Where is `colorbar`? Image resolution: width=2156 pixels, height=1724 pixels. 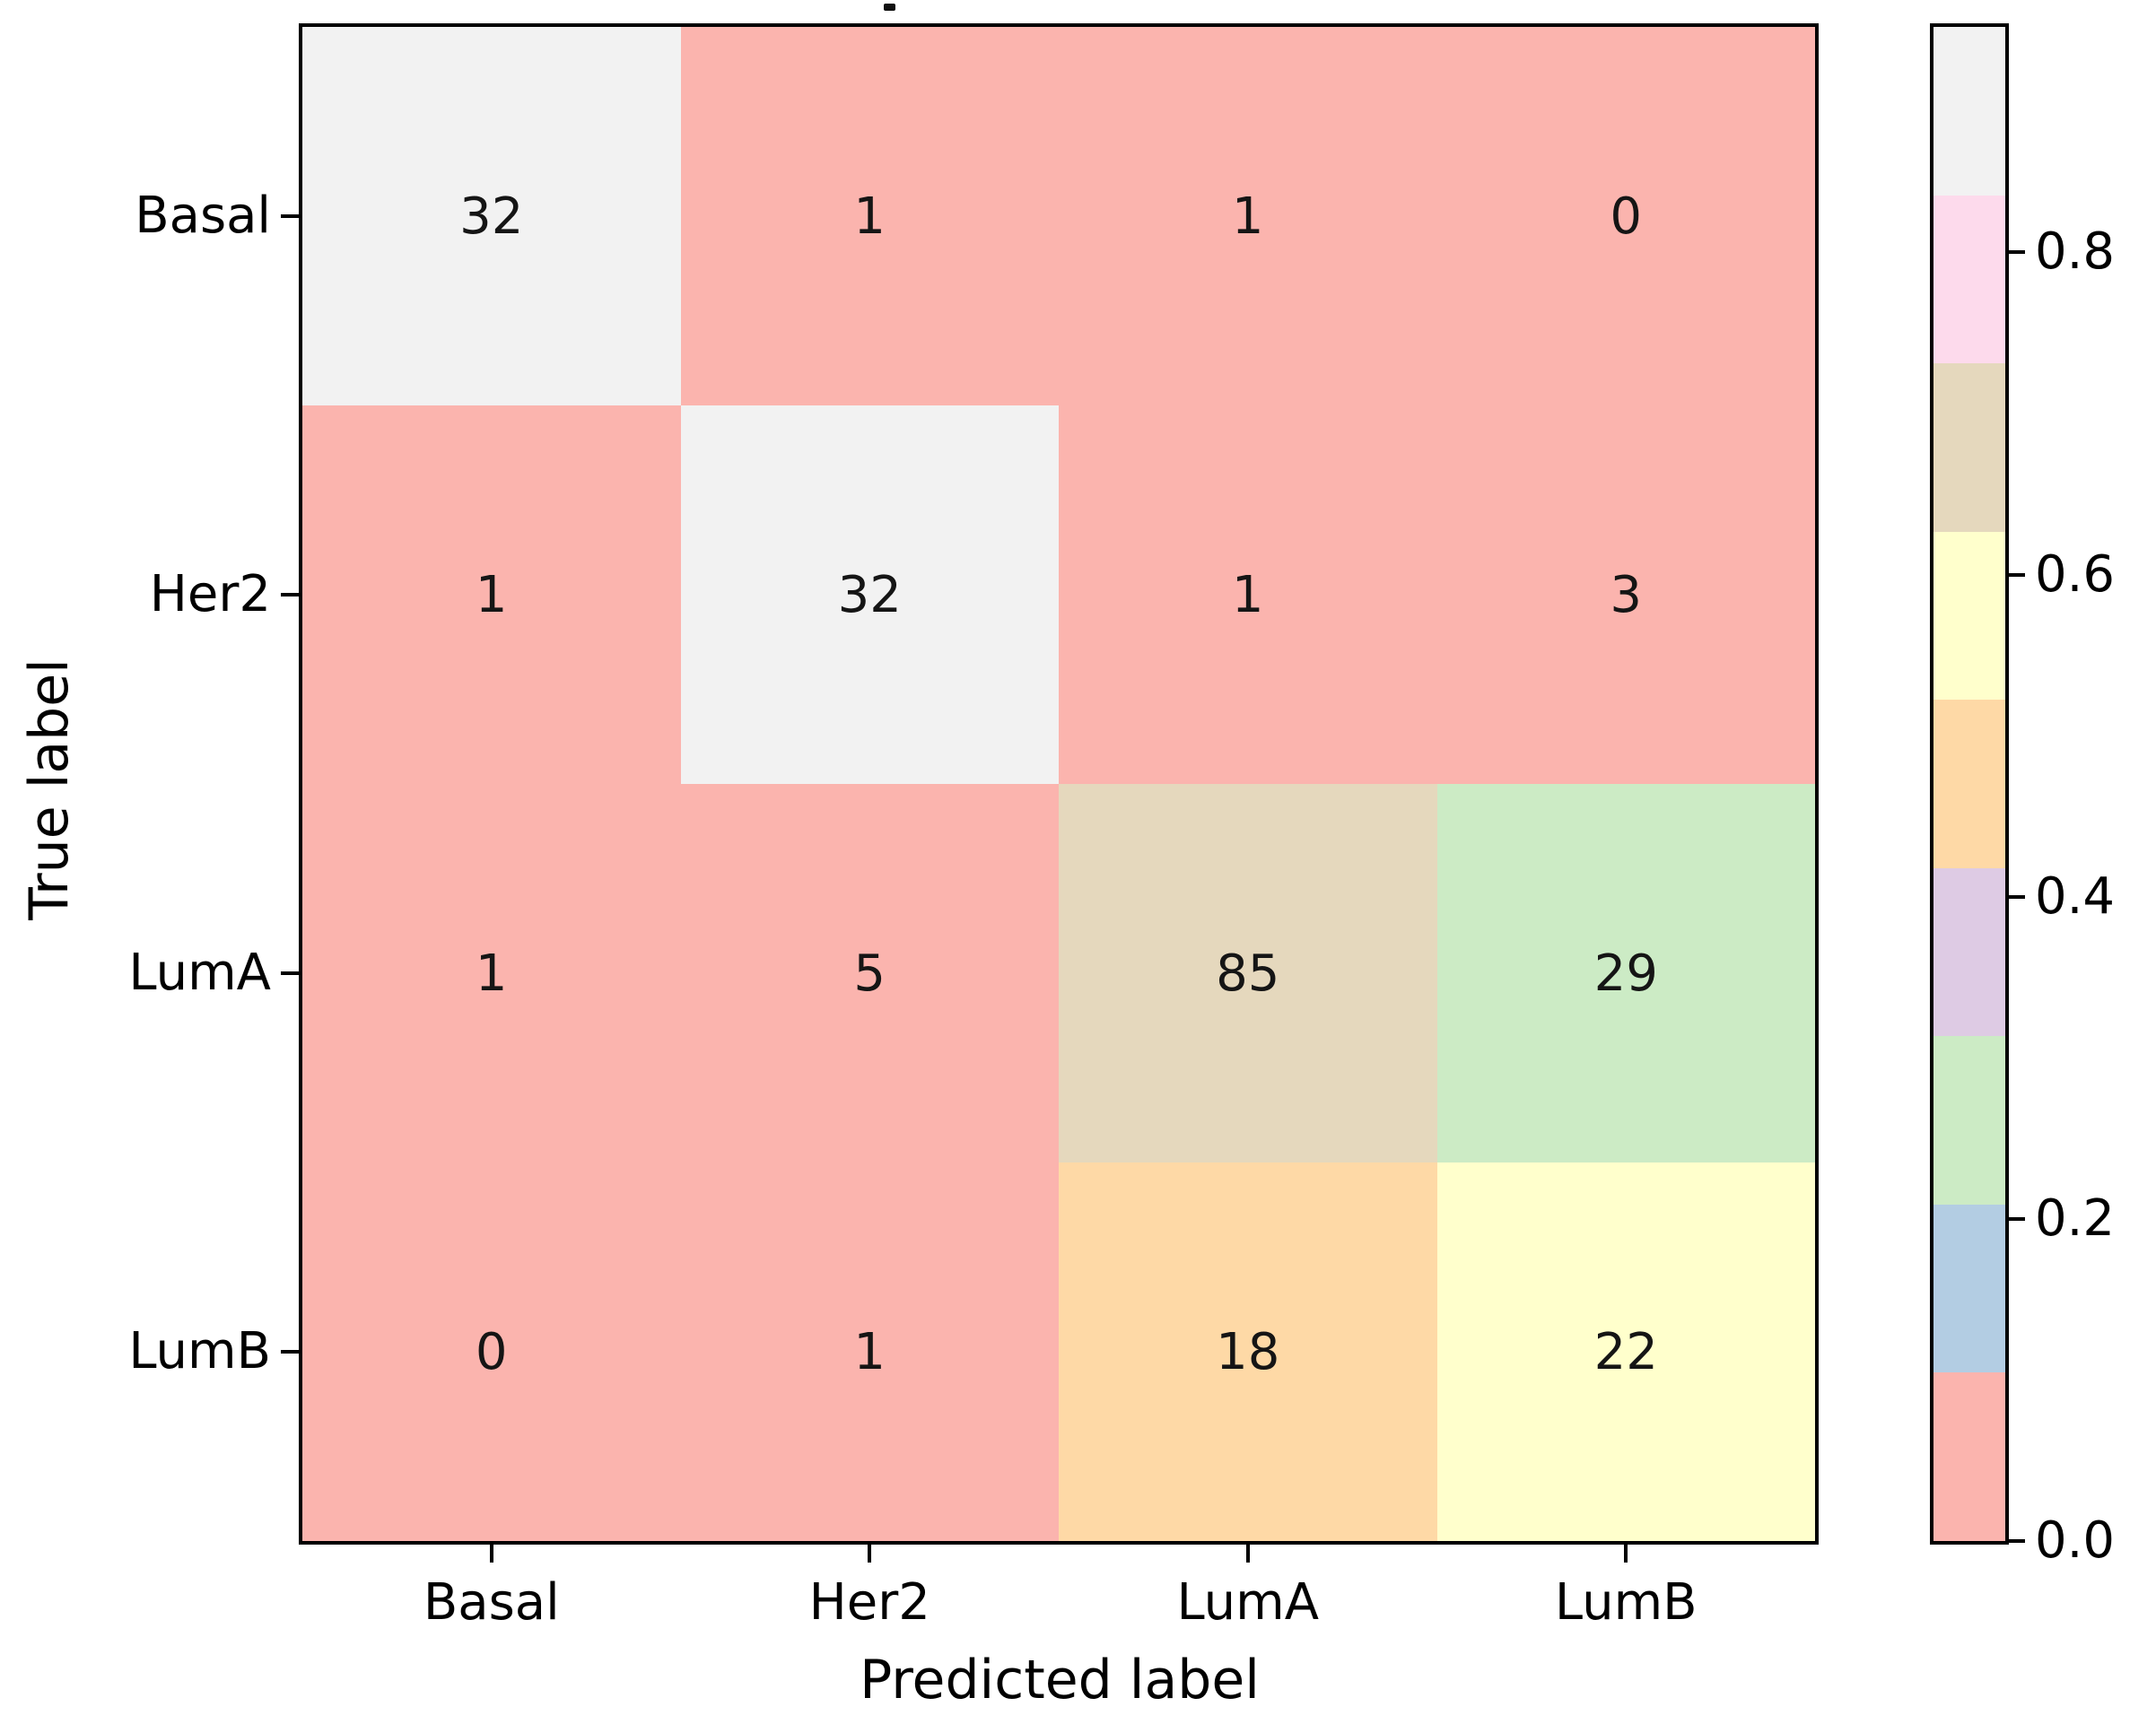 colorbar is located at coordinates (1969, 784).